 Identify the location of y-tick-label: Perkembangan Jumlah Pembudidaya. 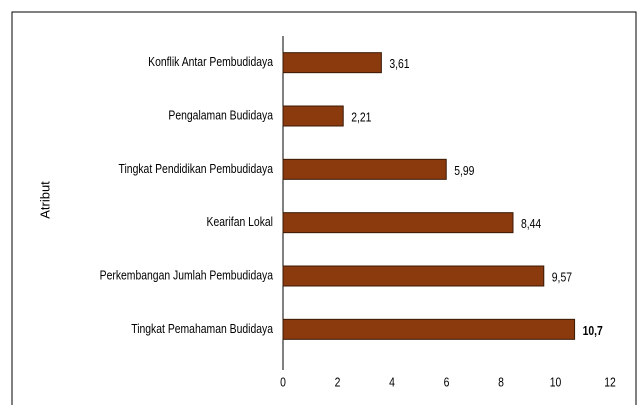
(187, 275).